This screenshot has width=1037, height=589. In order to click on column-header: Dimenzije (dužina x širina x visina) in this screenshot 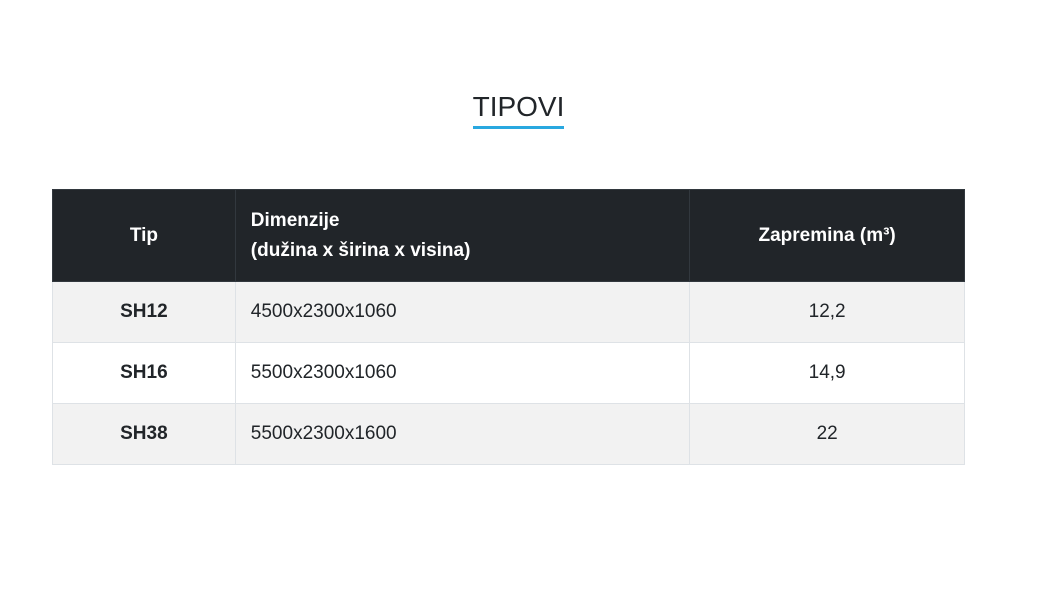, I will do `click(462, 235)`.